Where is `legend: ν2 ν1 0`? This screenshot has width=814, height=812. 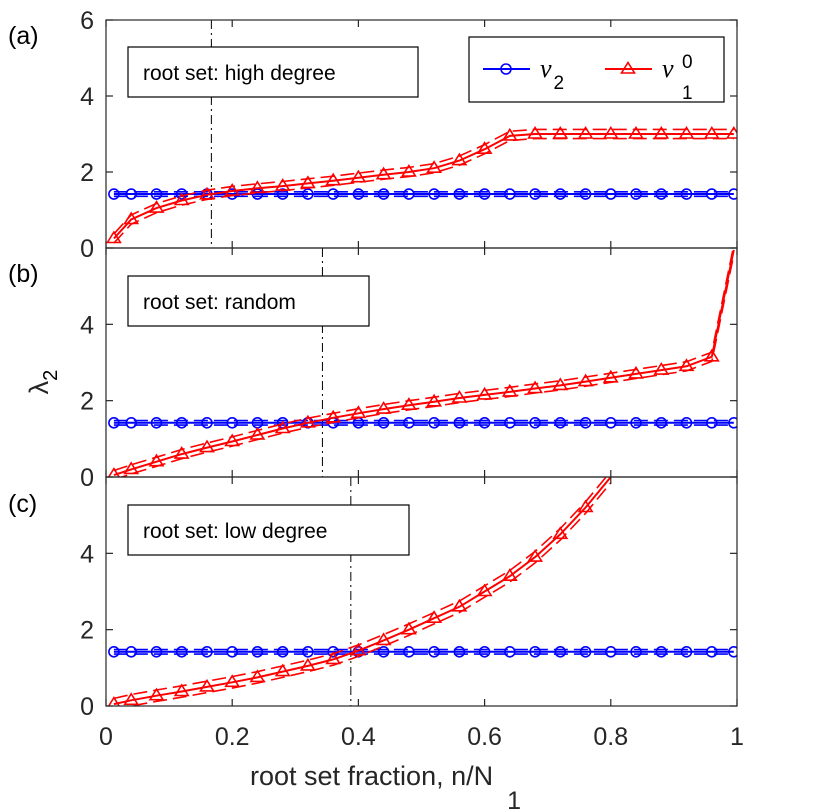
legend: ν2 ν1 0 is located at coordinates (596, 70).